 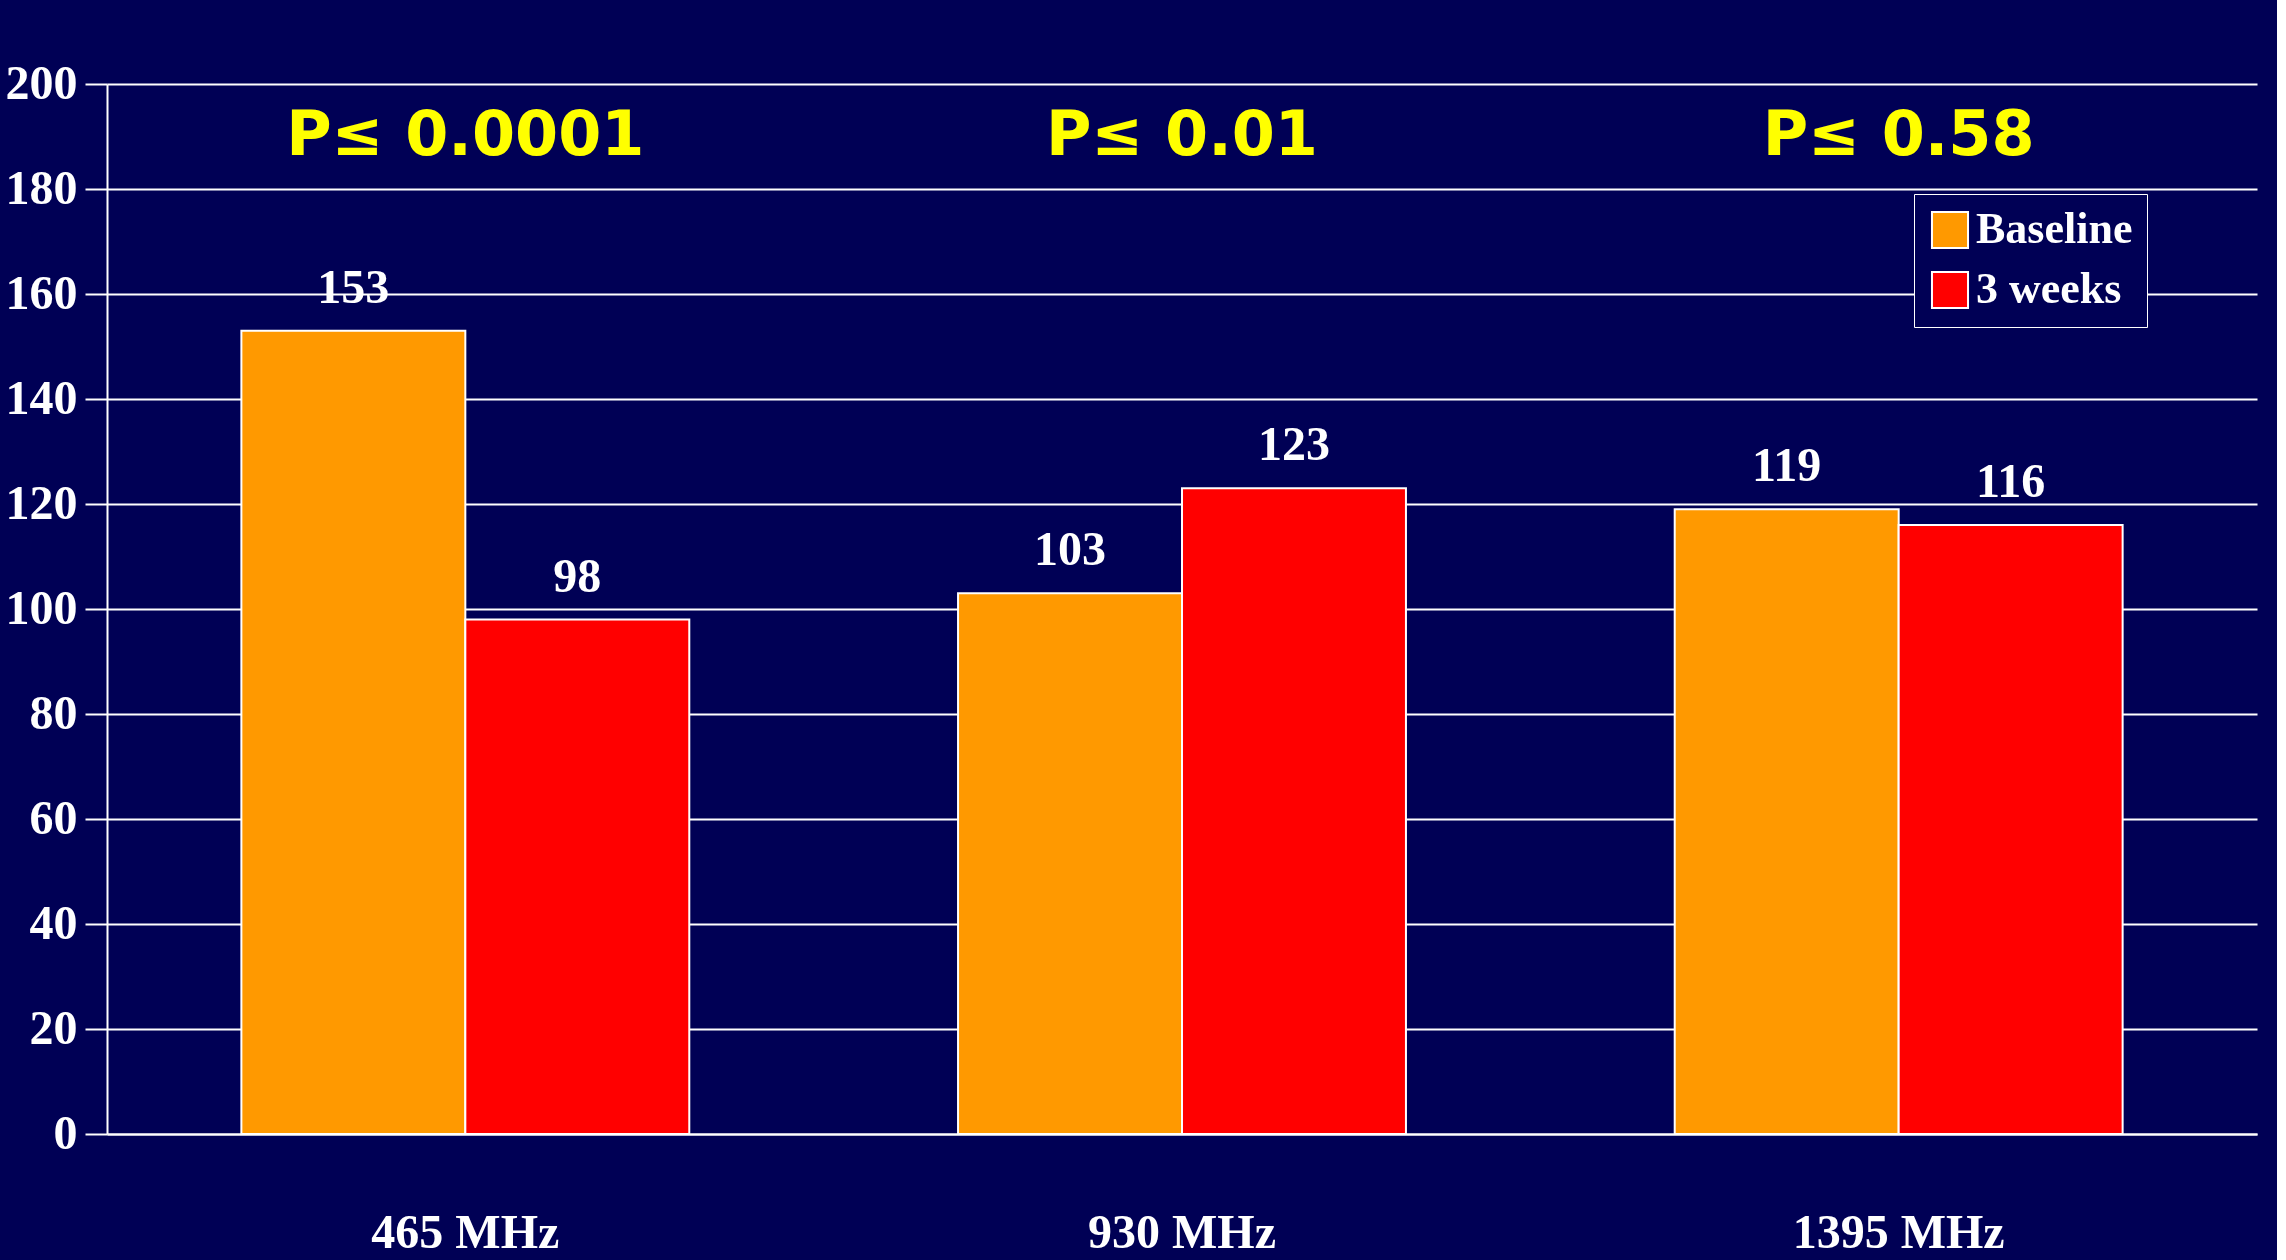 I want to click on legend-label: Baseline, so click(x=2054, y=228).